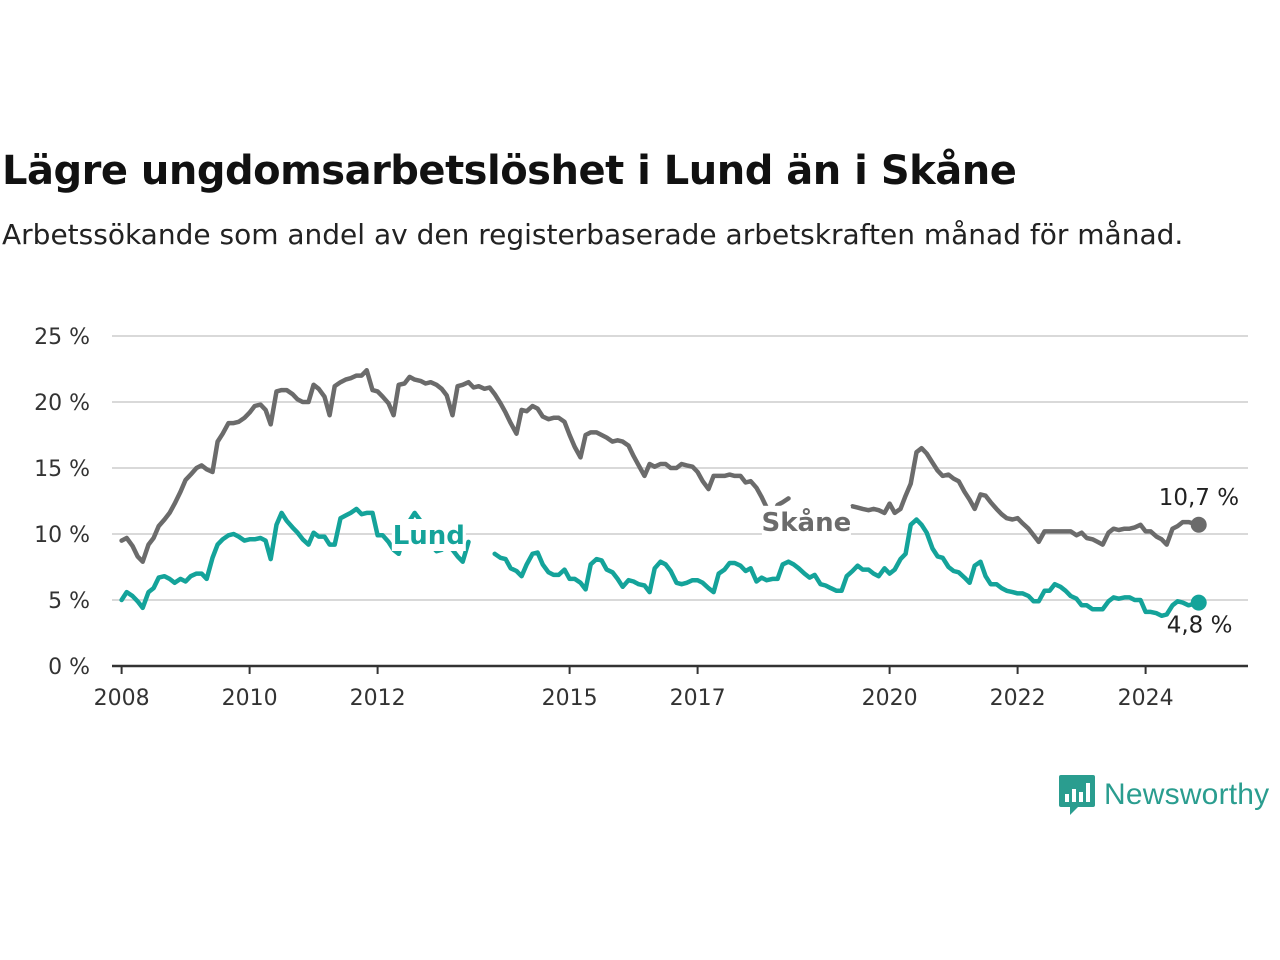  Describe the element at coordinates (1198, 602) in the screenshot. I see `end-point-lund` at that location.